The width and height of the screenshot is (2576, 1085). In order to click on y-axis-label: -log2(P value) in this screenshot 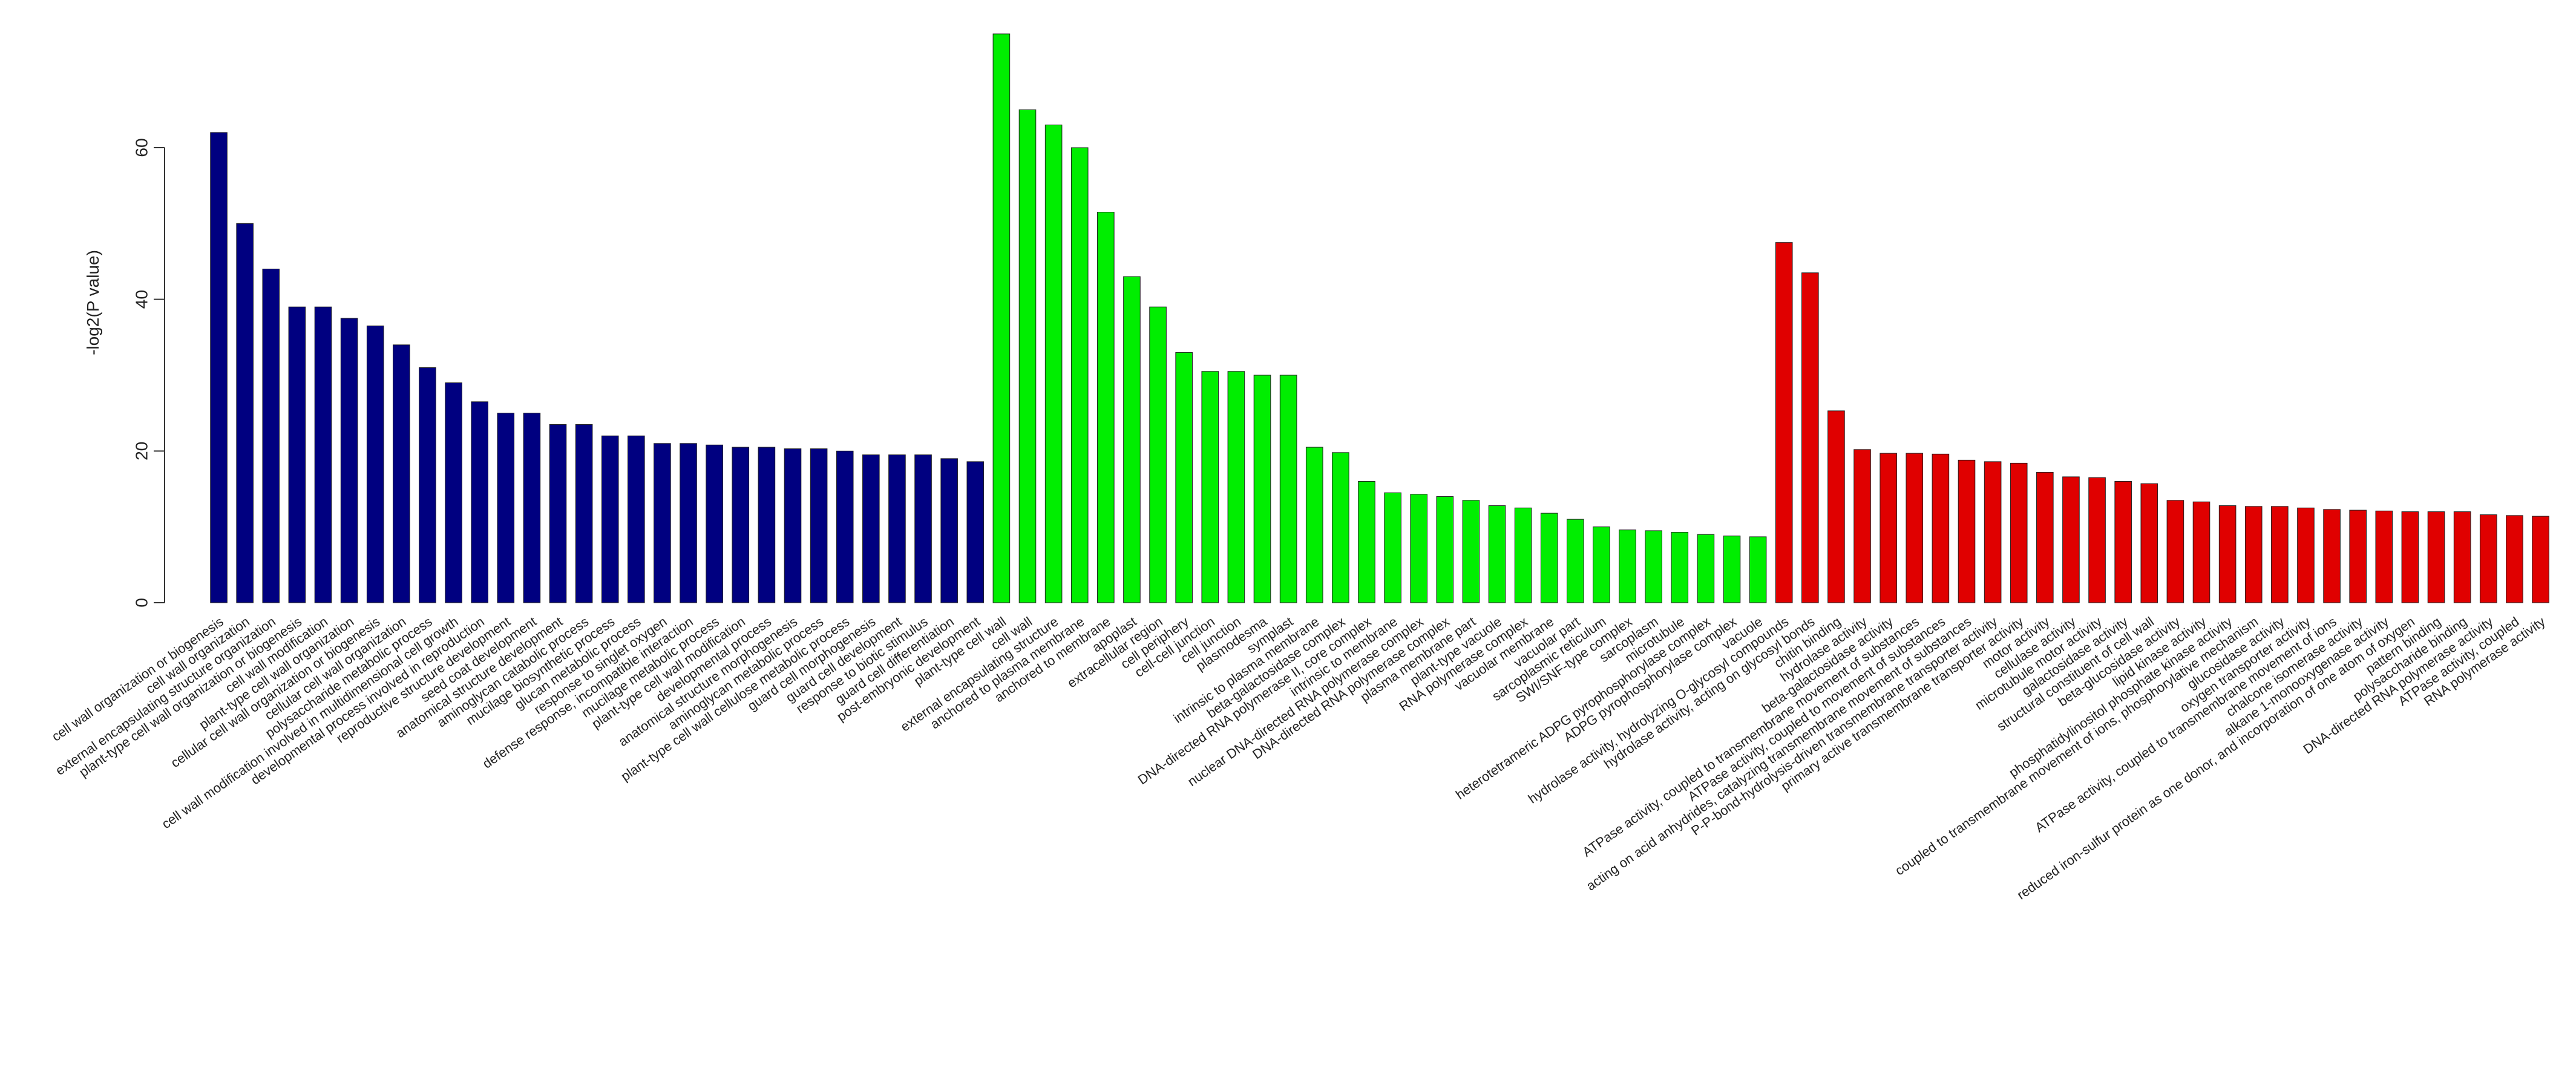, I will do `click(93, 302)`.